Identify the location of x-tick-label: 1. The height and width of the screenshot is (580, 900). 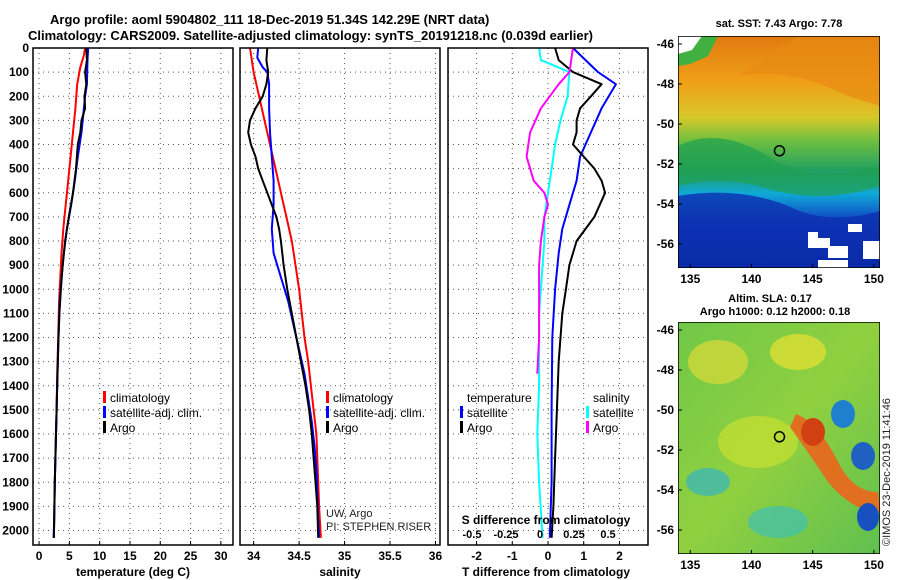
(583, 556).